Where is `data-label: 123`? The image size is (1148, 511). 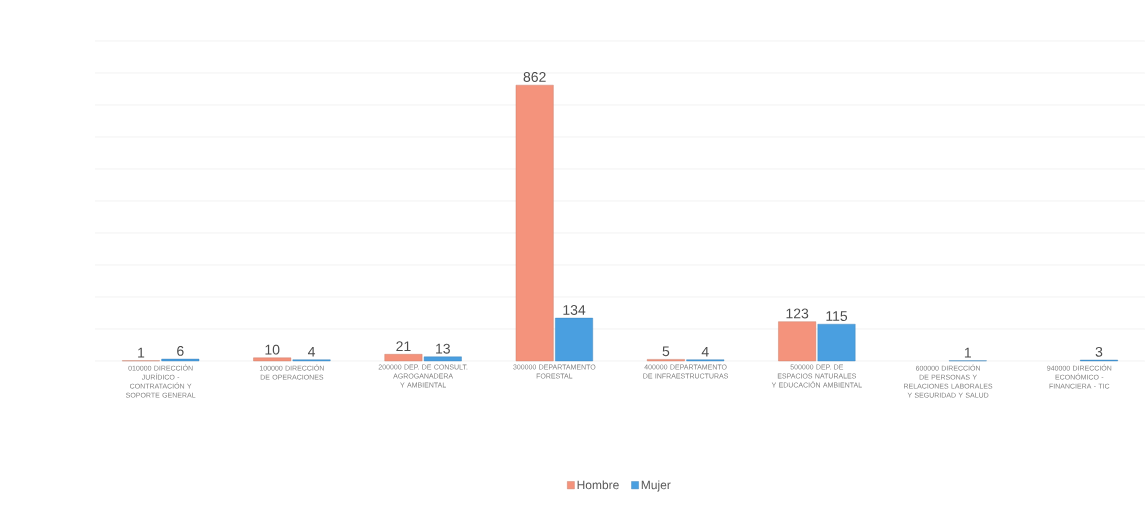
data-label: 123 is located at coordinates (797, 313).